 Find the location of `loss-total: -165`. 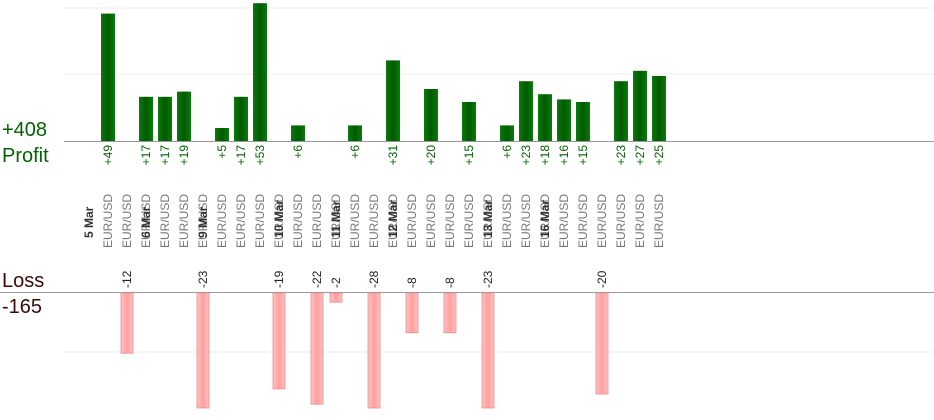

loss-total: -165 is located at coordinates (22, 307).